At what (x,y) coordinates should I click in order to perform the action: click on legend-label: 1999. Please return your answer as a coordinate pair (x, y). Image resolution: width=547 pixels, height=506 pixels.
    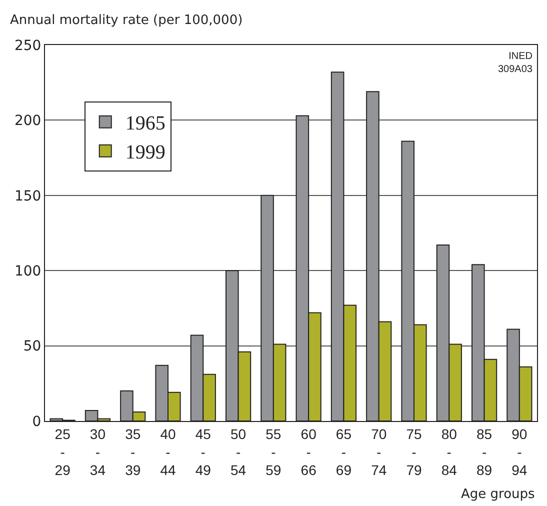
    Looking at the image, I should click on (145, 153).